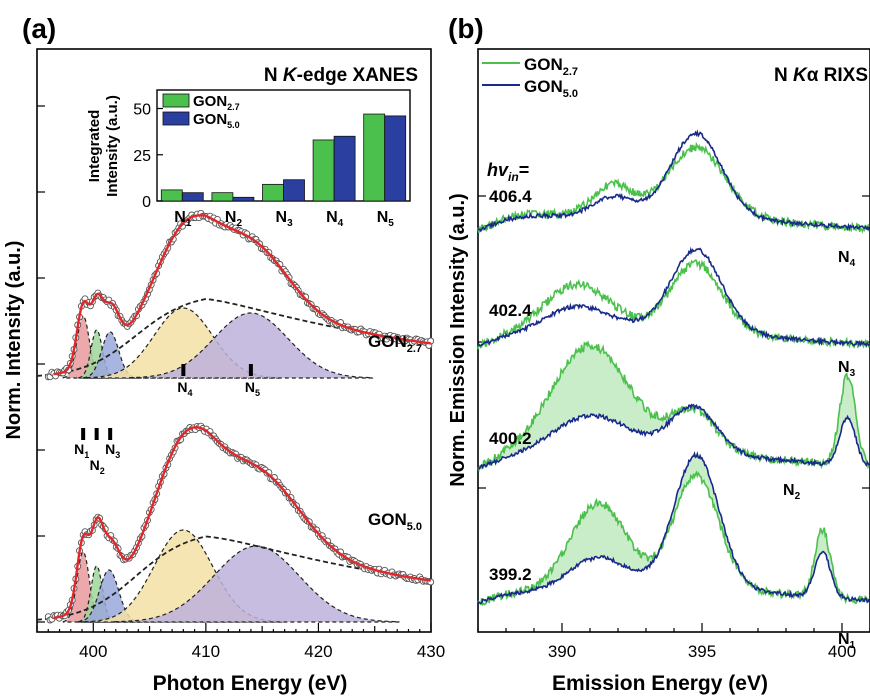  Describe the element at coordinates (210, 119) in the screenshot. I see `inset-legend-label-gon50-main: GON` at that location.